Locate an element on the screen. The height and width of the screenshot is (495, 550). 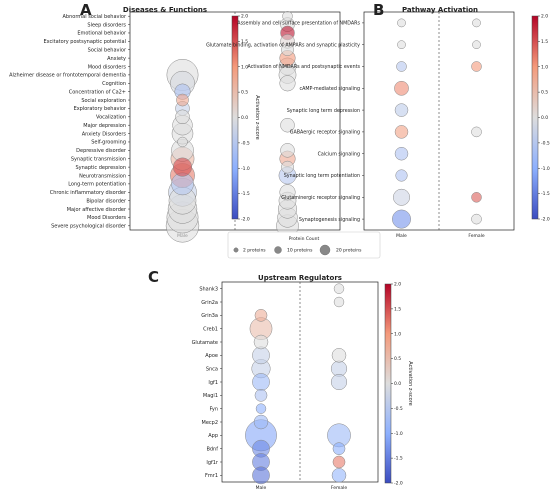
colorbar-tick-label: -1.0 is located at coordinates (245, 169).